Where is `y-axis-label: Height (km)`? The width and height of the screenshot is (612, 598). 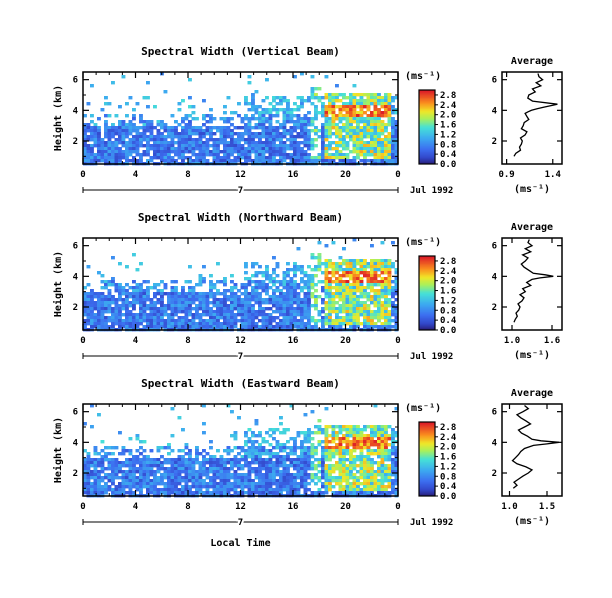
y-axis-label: Height (km) is located at coordinates (58, 450).